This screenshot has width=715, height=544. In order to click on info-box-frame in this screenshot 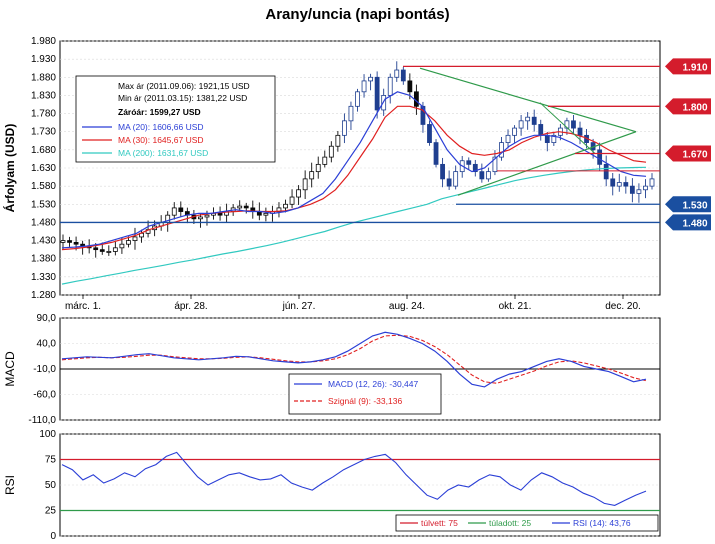, I will do `click(175, 119)`.